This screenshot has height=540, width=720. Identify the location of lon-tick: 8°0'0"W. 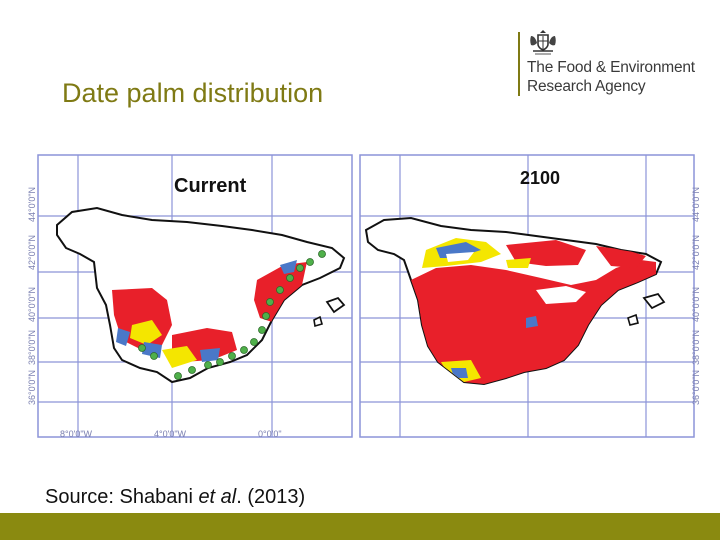
(76, 434).